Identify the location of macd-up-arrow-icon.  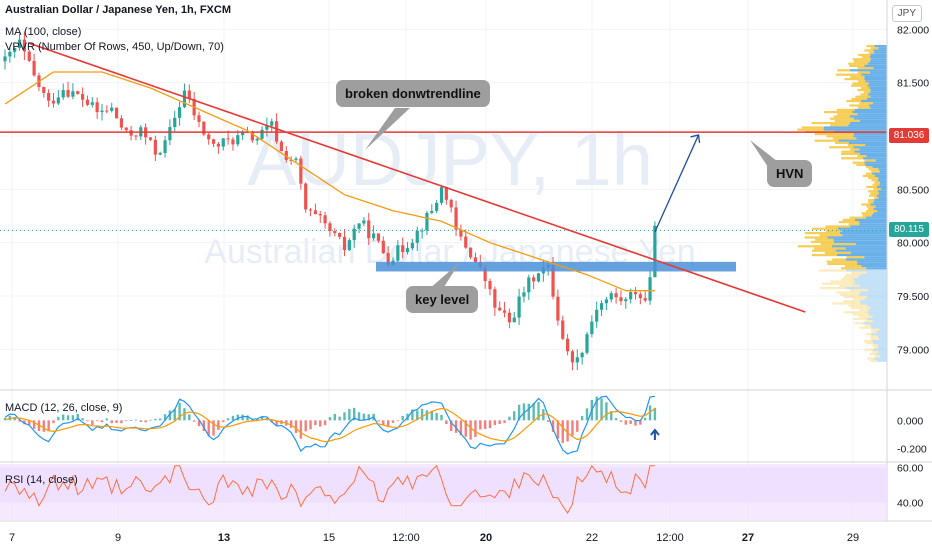
(655, 432).